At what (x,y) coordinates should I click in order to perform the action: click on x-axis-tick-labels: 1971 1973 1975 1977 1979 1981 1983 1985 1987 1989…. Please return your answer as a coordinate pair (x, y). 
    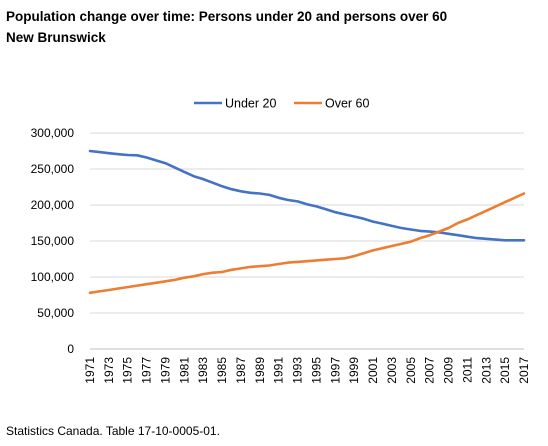
    Looking at the image, I should click on (307, 370).